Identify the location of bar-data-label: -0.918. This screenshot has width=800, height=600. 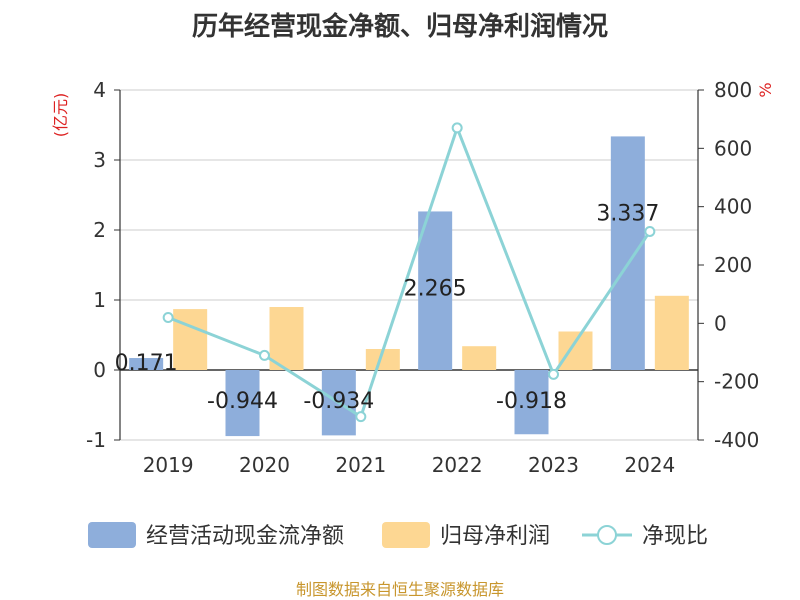
(531, 401).